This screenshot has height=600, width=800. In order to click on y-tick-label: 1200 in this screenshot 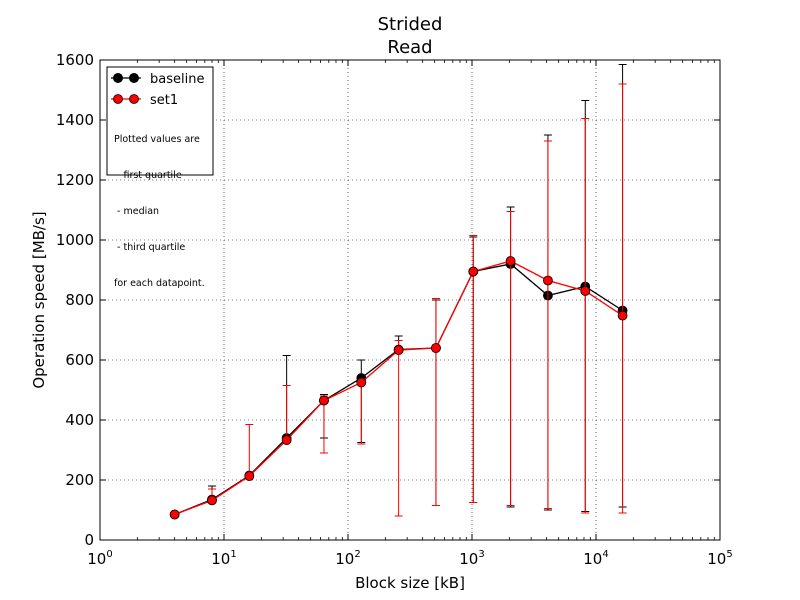, I will do `click(75, 180)`.